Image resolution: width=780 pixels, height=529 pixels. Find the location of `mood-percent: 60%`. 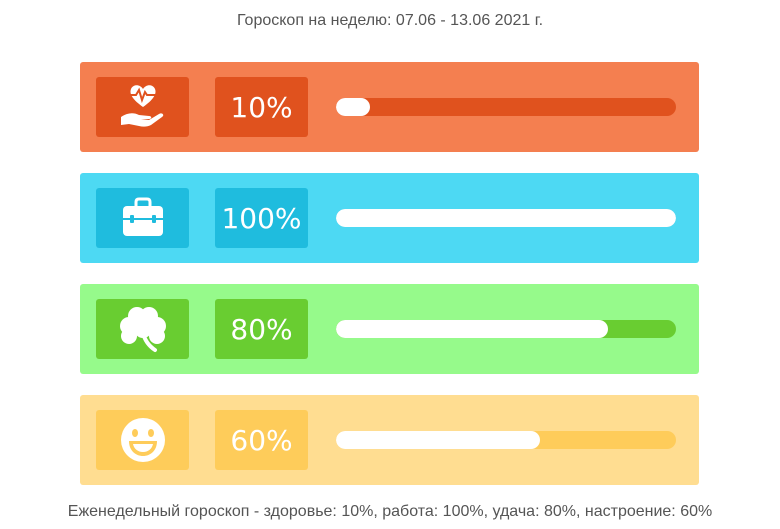

mood-percent: 60% is located at coordinates (261, 440).